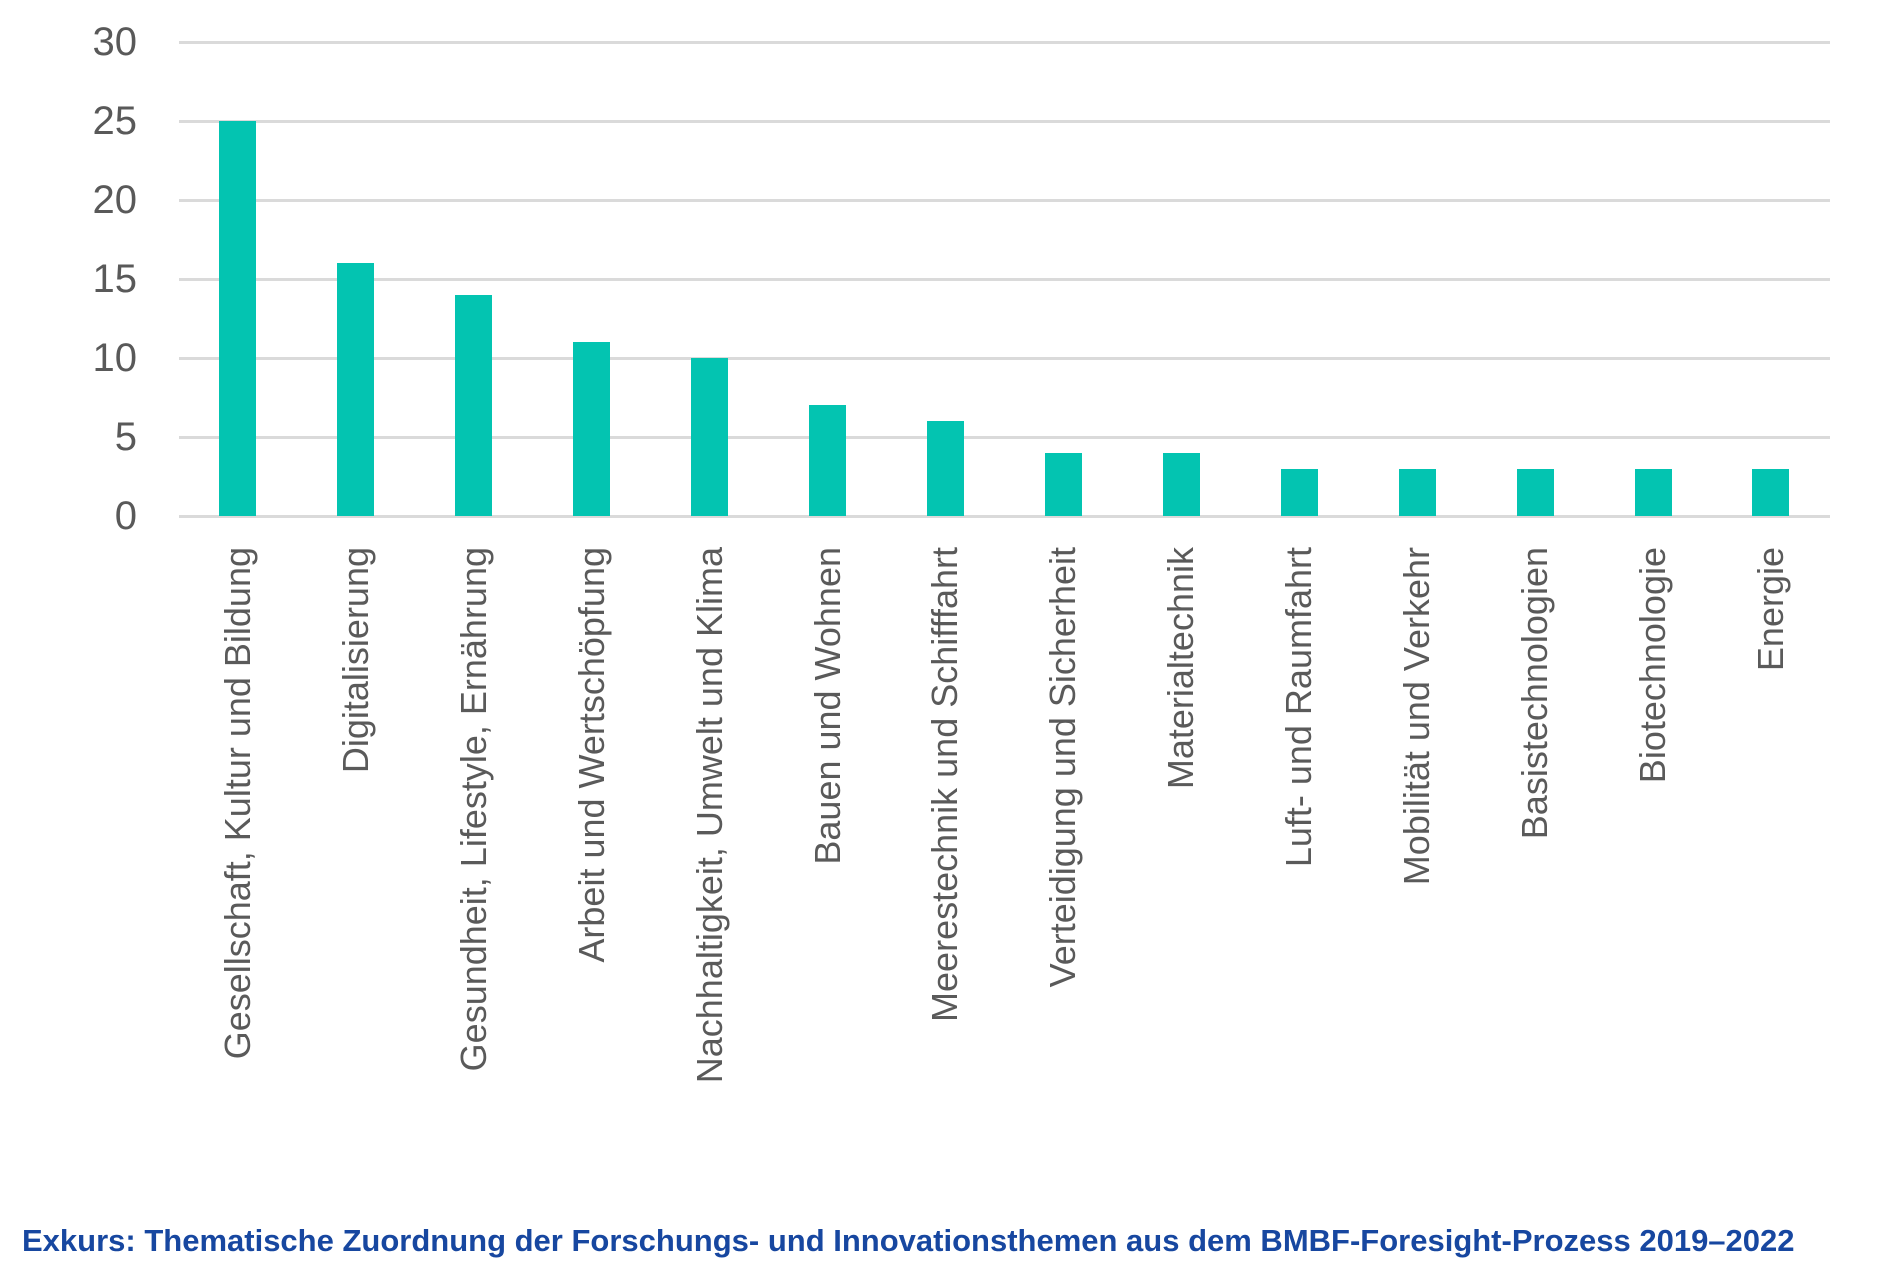 Image resolution: width=1888 pixels, height=1276 pixels. What do you see at coordinates (1535, 872) in the screenshot?
I see `x-label-slot: Basistechnologien` at bounding box center [1535, 872].